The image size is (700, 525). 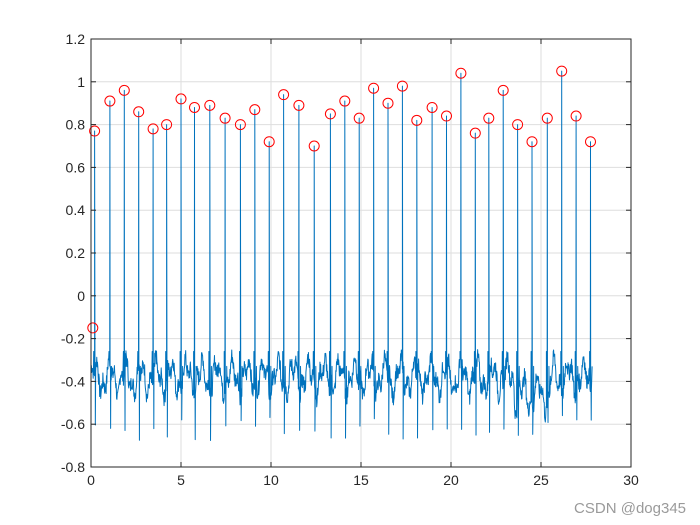 I want to click on x-tick-label: 15, so click(x=361, y=480).